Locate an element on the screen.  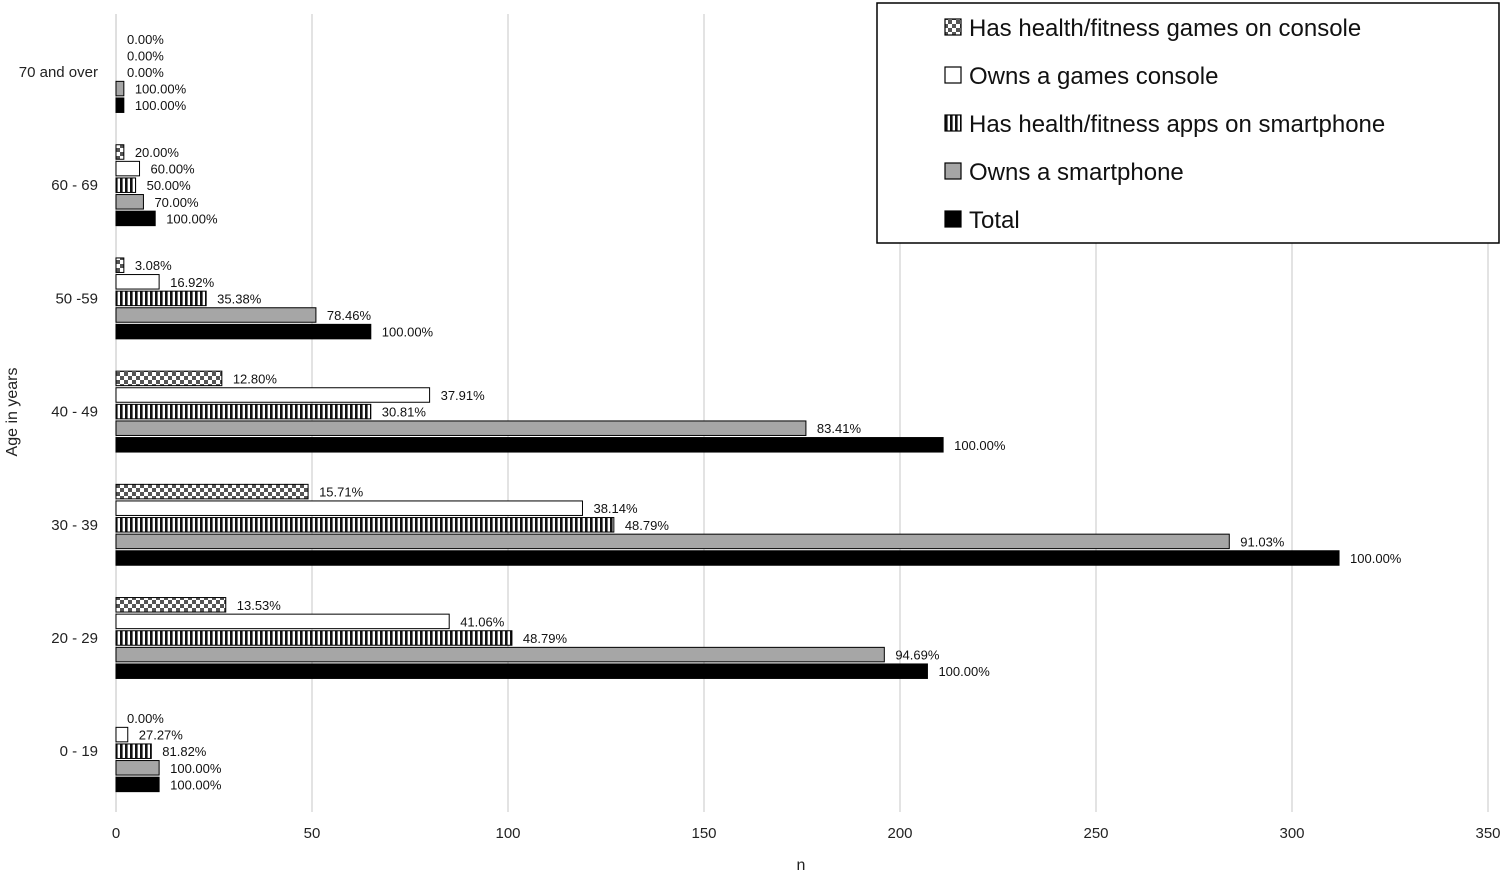
data-label: 12.80% is located at coordinates (255, 378).